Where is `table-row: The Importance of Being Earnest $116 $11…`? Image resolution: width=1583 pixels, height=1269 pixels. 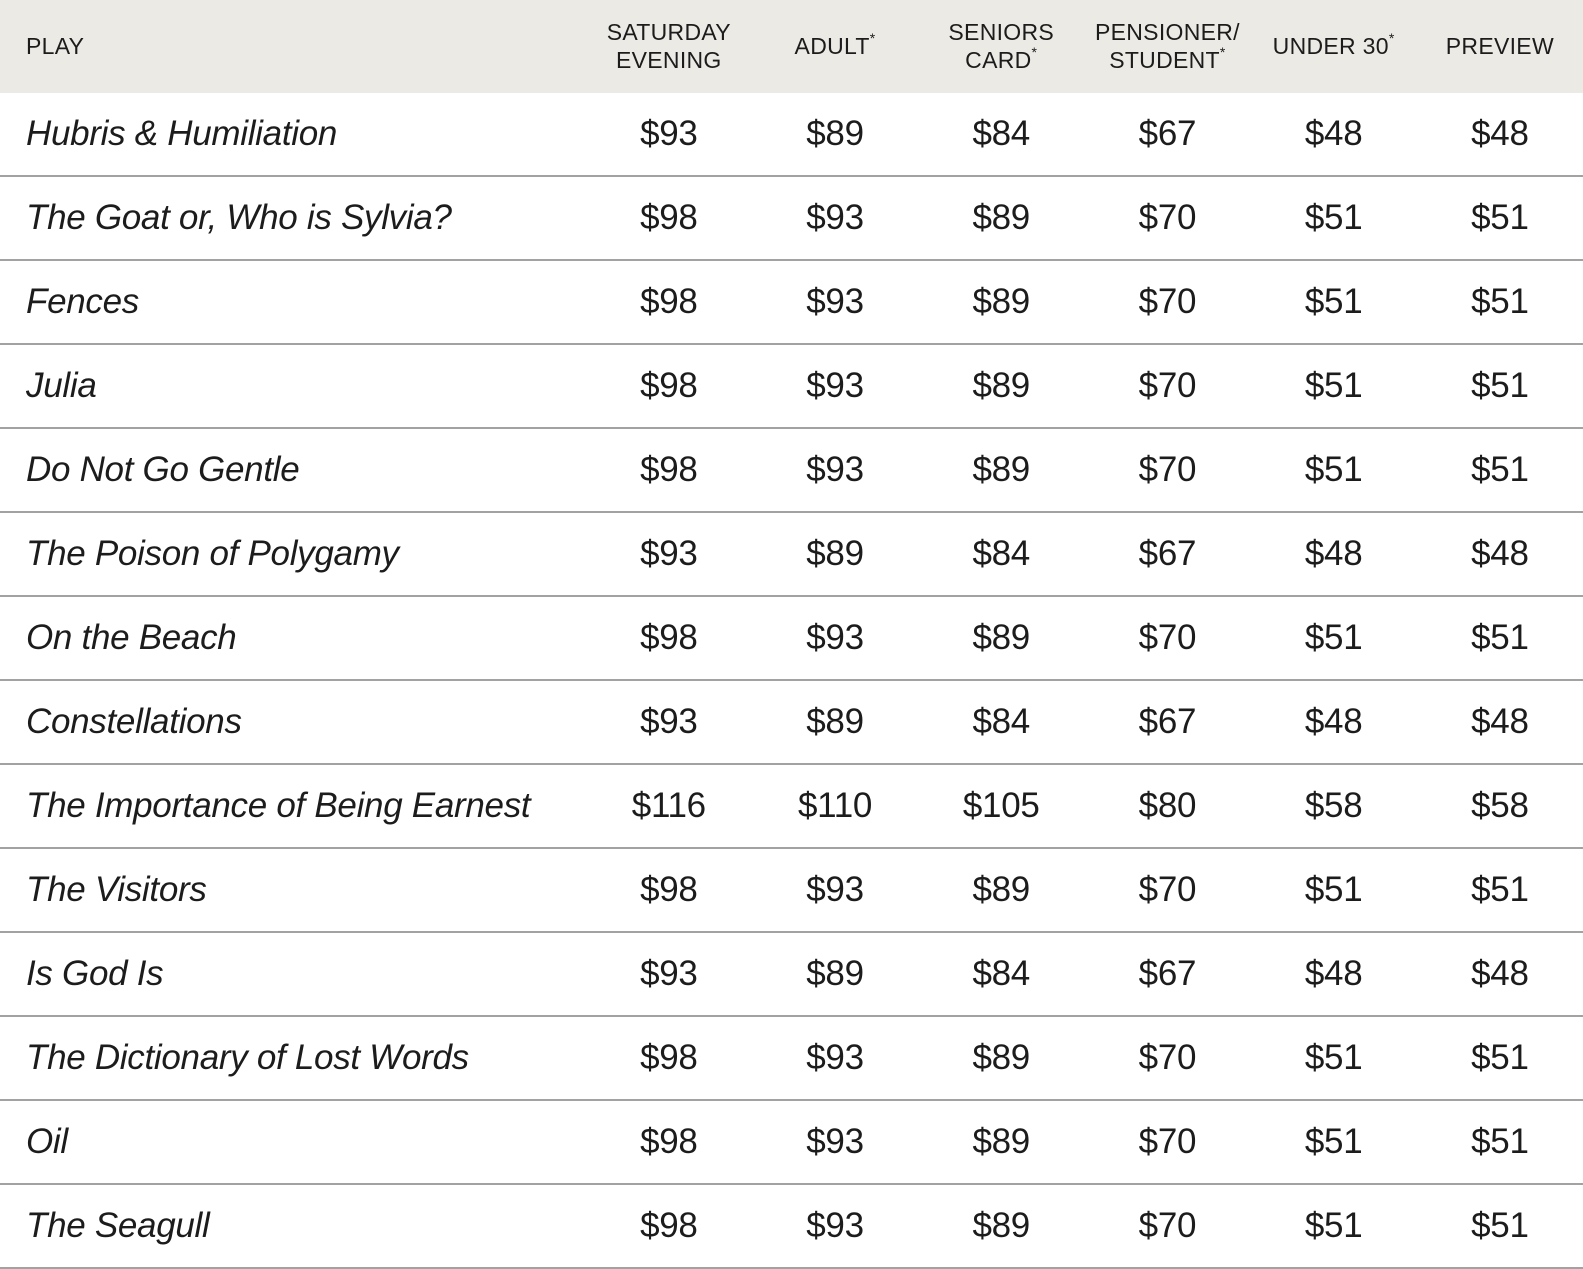 table-row: The Importance of Being Earnest $116 $11… is located at coordinates (791, 806).